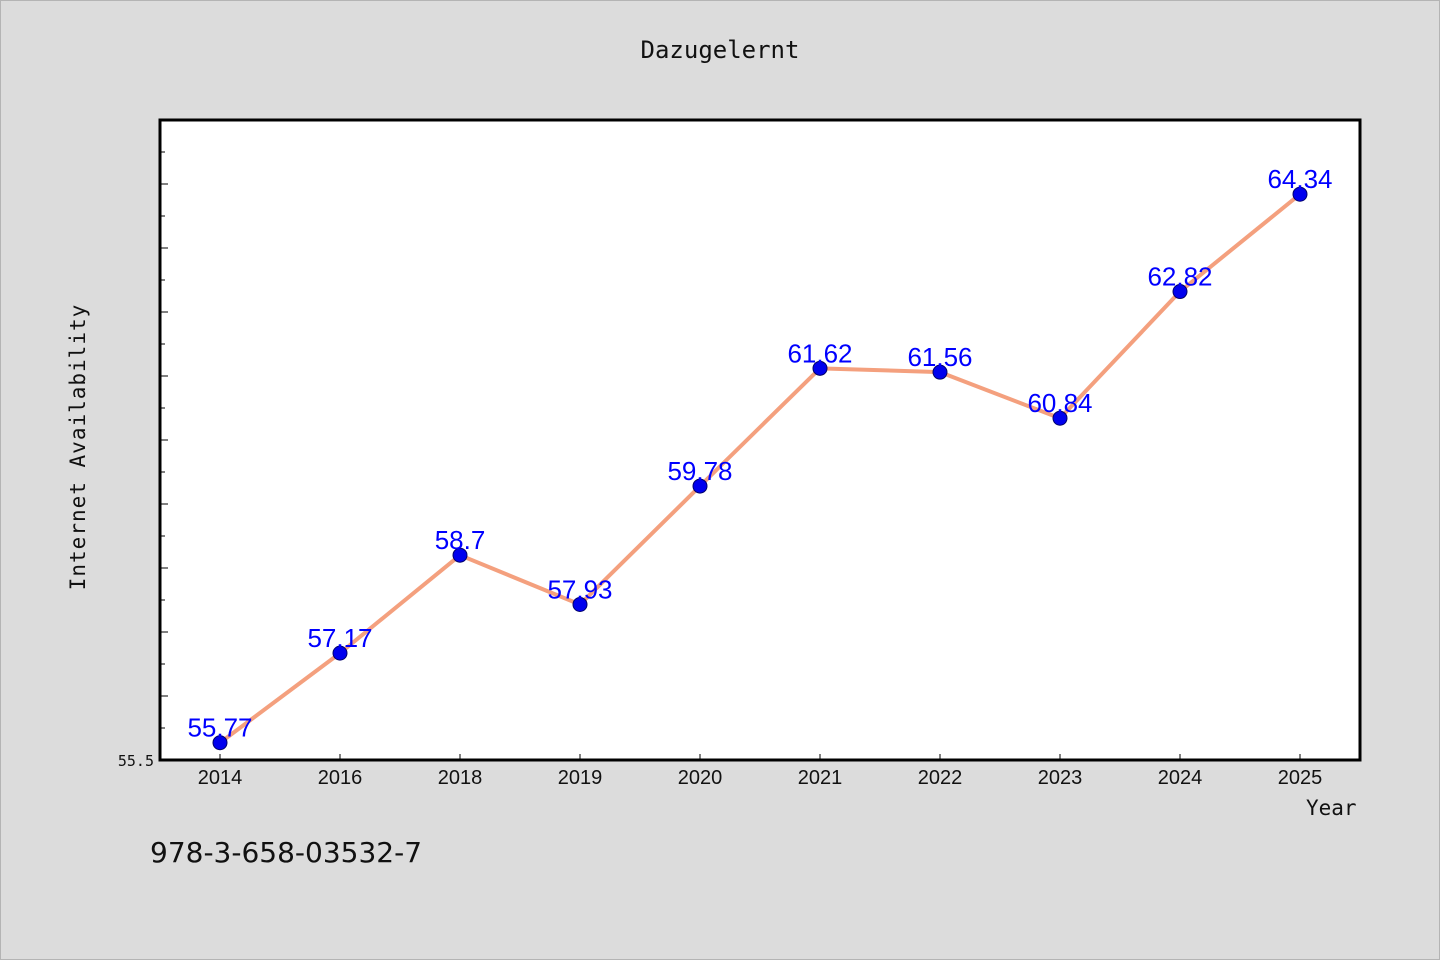 Image resolution: width=1440 pixels, height=960 pixels. Describe the element at coordinates (1300, 778) in the screenshot. I see `x-tick-label: 2025` at that location.